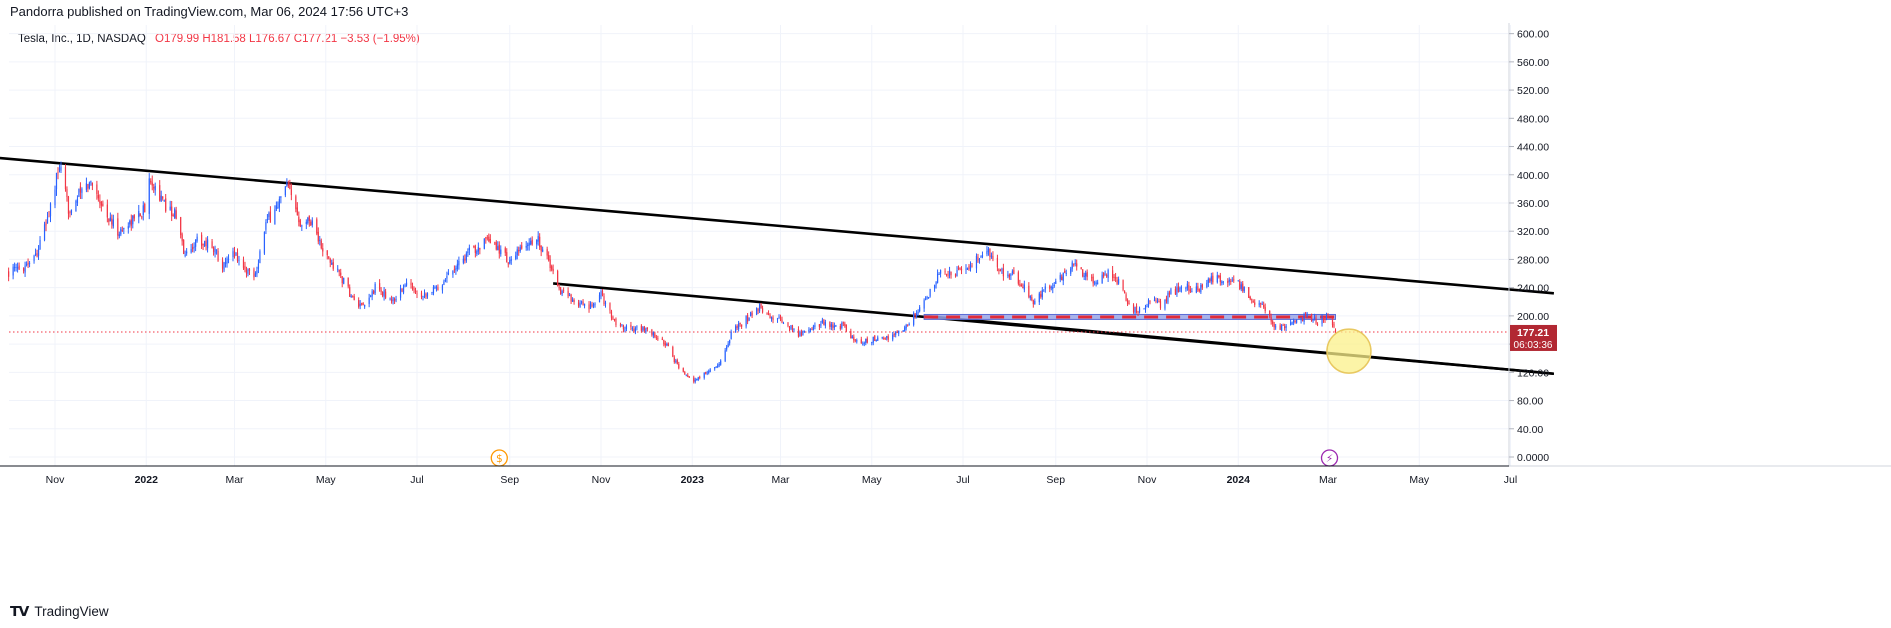 The width and height of the screenshot is (1891, 628). Describe the element at coordinates (1533, 176) in the screenshot. I see `price-tick-label: 400.00` at that location.